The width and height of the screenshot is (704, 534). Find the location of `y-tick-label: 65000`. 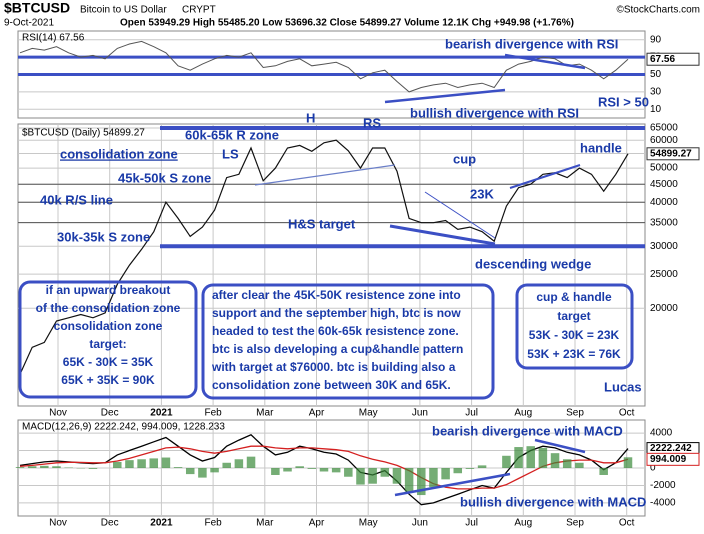

y-tick-label: 65000 is located at coordinates (664, 128).